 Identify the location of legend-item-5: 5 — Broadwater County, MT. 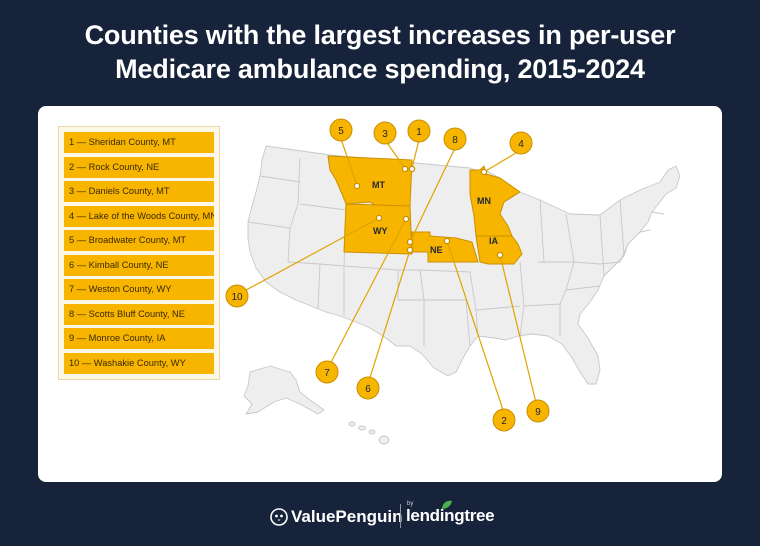
(139, 240).